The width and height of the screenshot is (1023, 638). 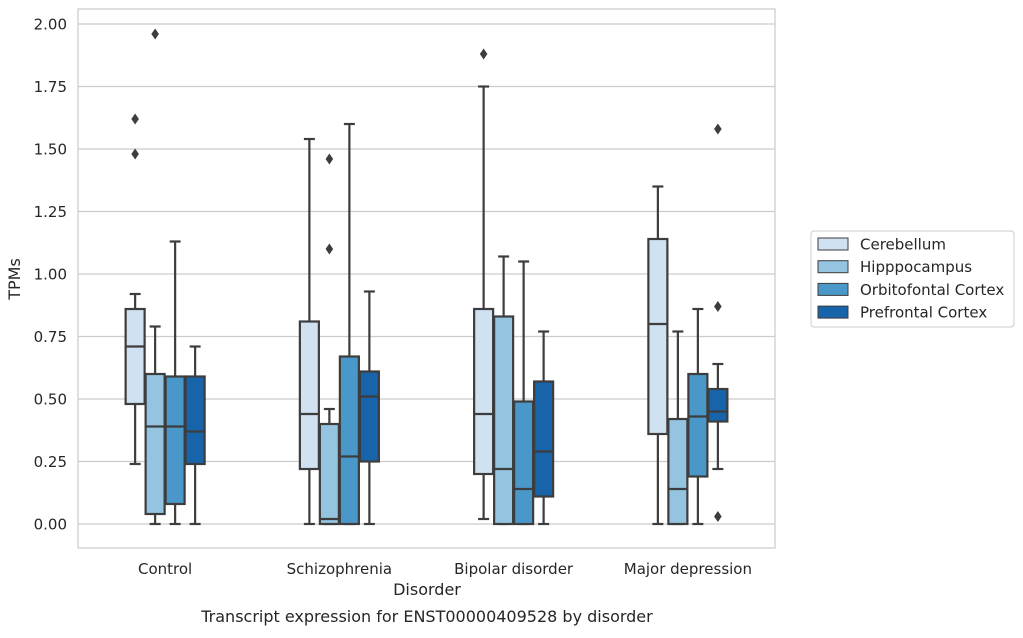 What do you see at coordinates (50, 400) in the screenshot?
I see `y-tick-label: 0.50` at bounding box center [50, 400].